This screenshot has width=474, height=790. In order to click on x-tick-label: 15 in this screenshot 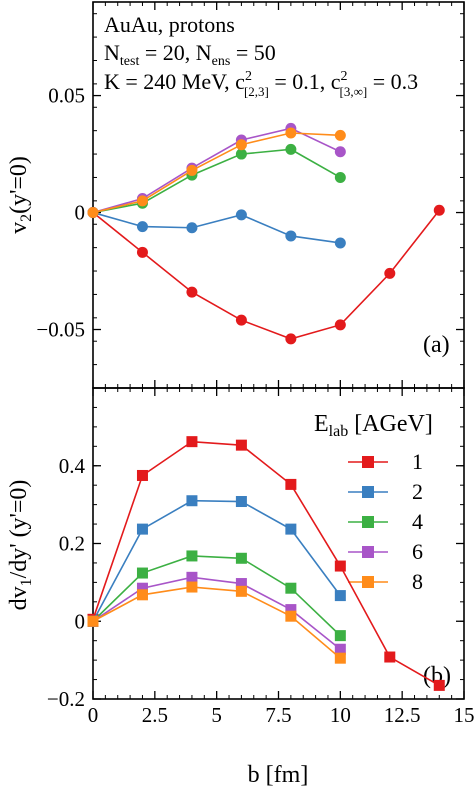, I will do `click(464, 715)`.